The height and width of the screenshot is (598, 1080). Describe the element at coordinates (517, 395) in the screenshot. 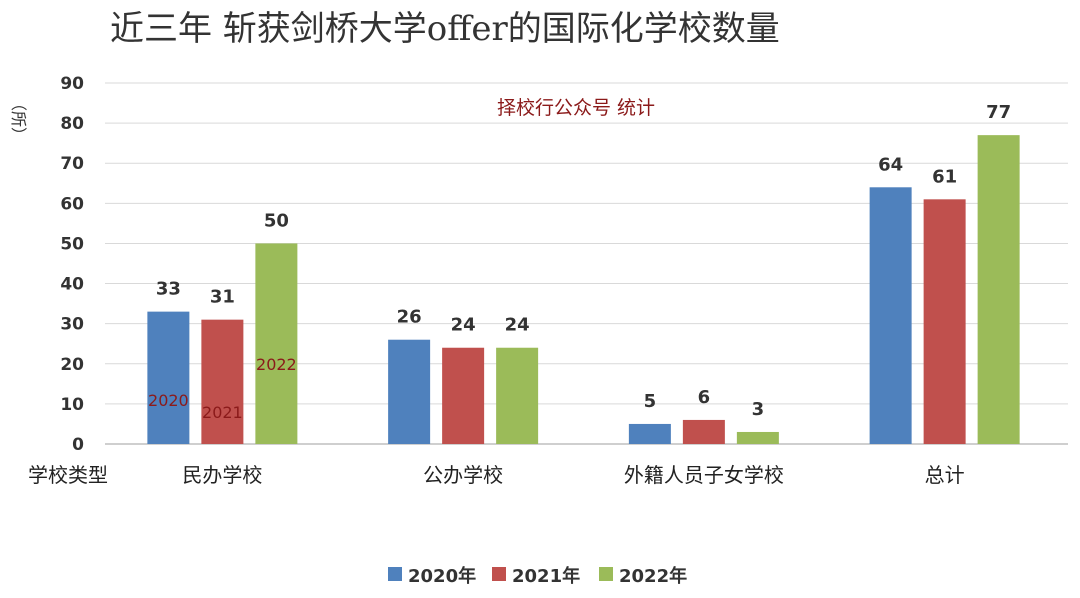

I see `bar-2-2022年` at that location.